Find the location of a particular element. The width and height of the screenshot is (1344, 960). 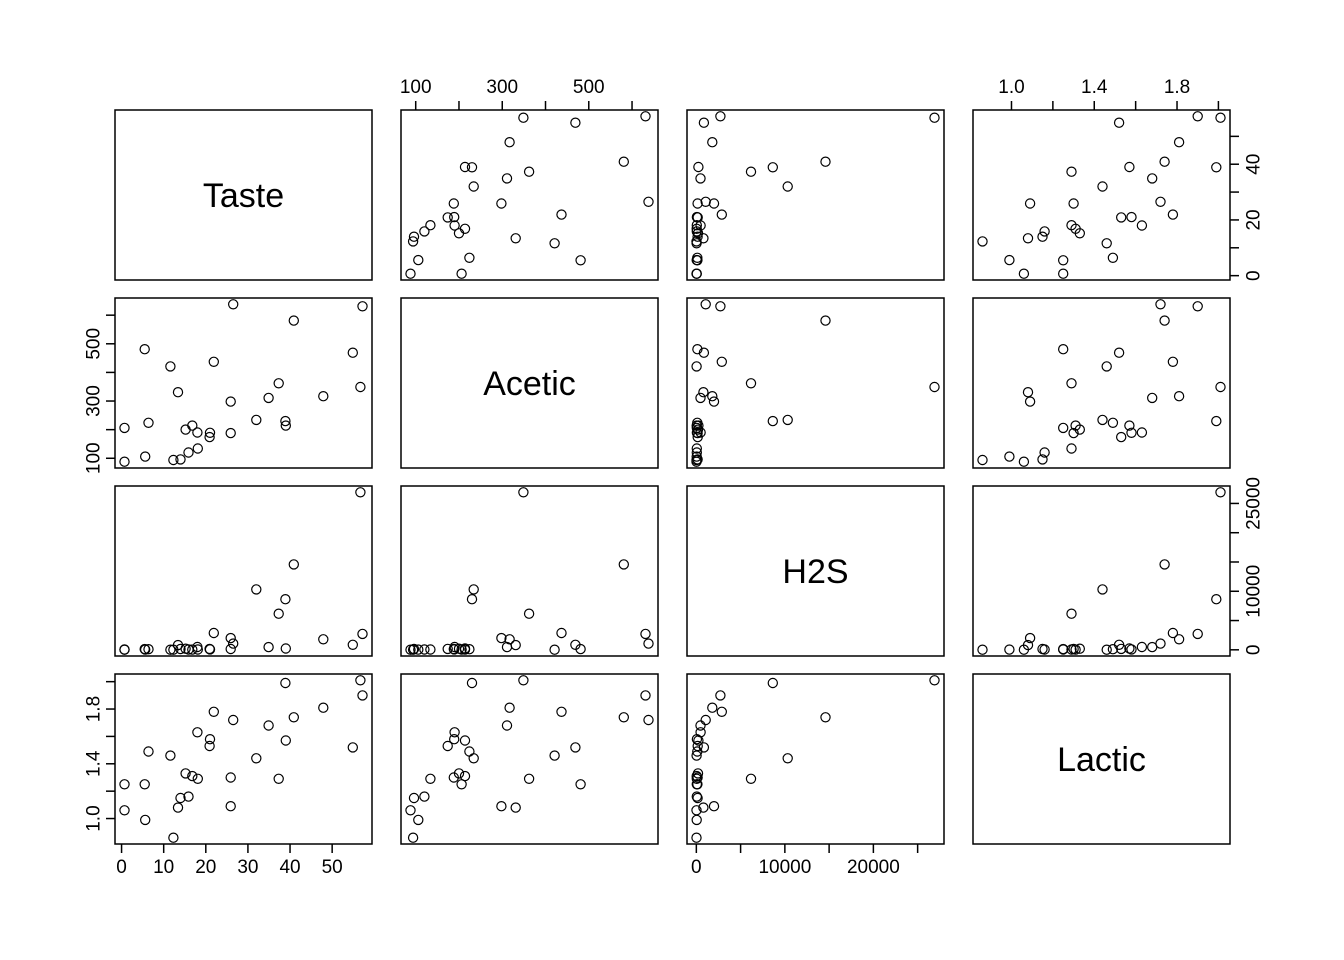

h2s-axis-tick-label: 0 is located at coordinates (696, 867).